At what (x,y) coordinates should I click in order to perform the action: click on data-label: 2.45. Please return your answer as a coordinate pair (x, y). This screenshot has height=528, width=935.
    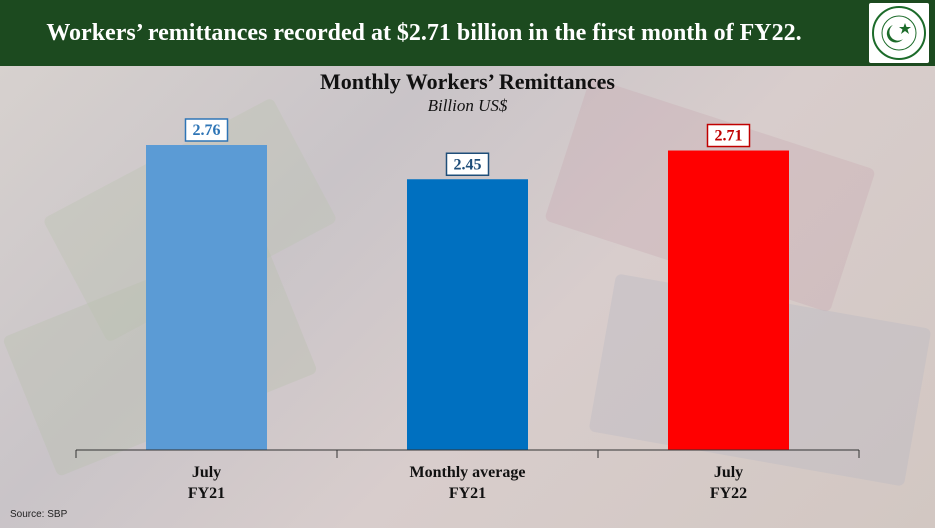
    Looking at the image, I should click on (468, 164).